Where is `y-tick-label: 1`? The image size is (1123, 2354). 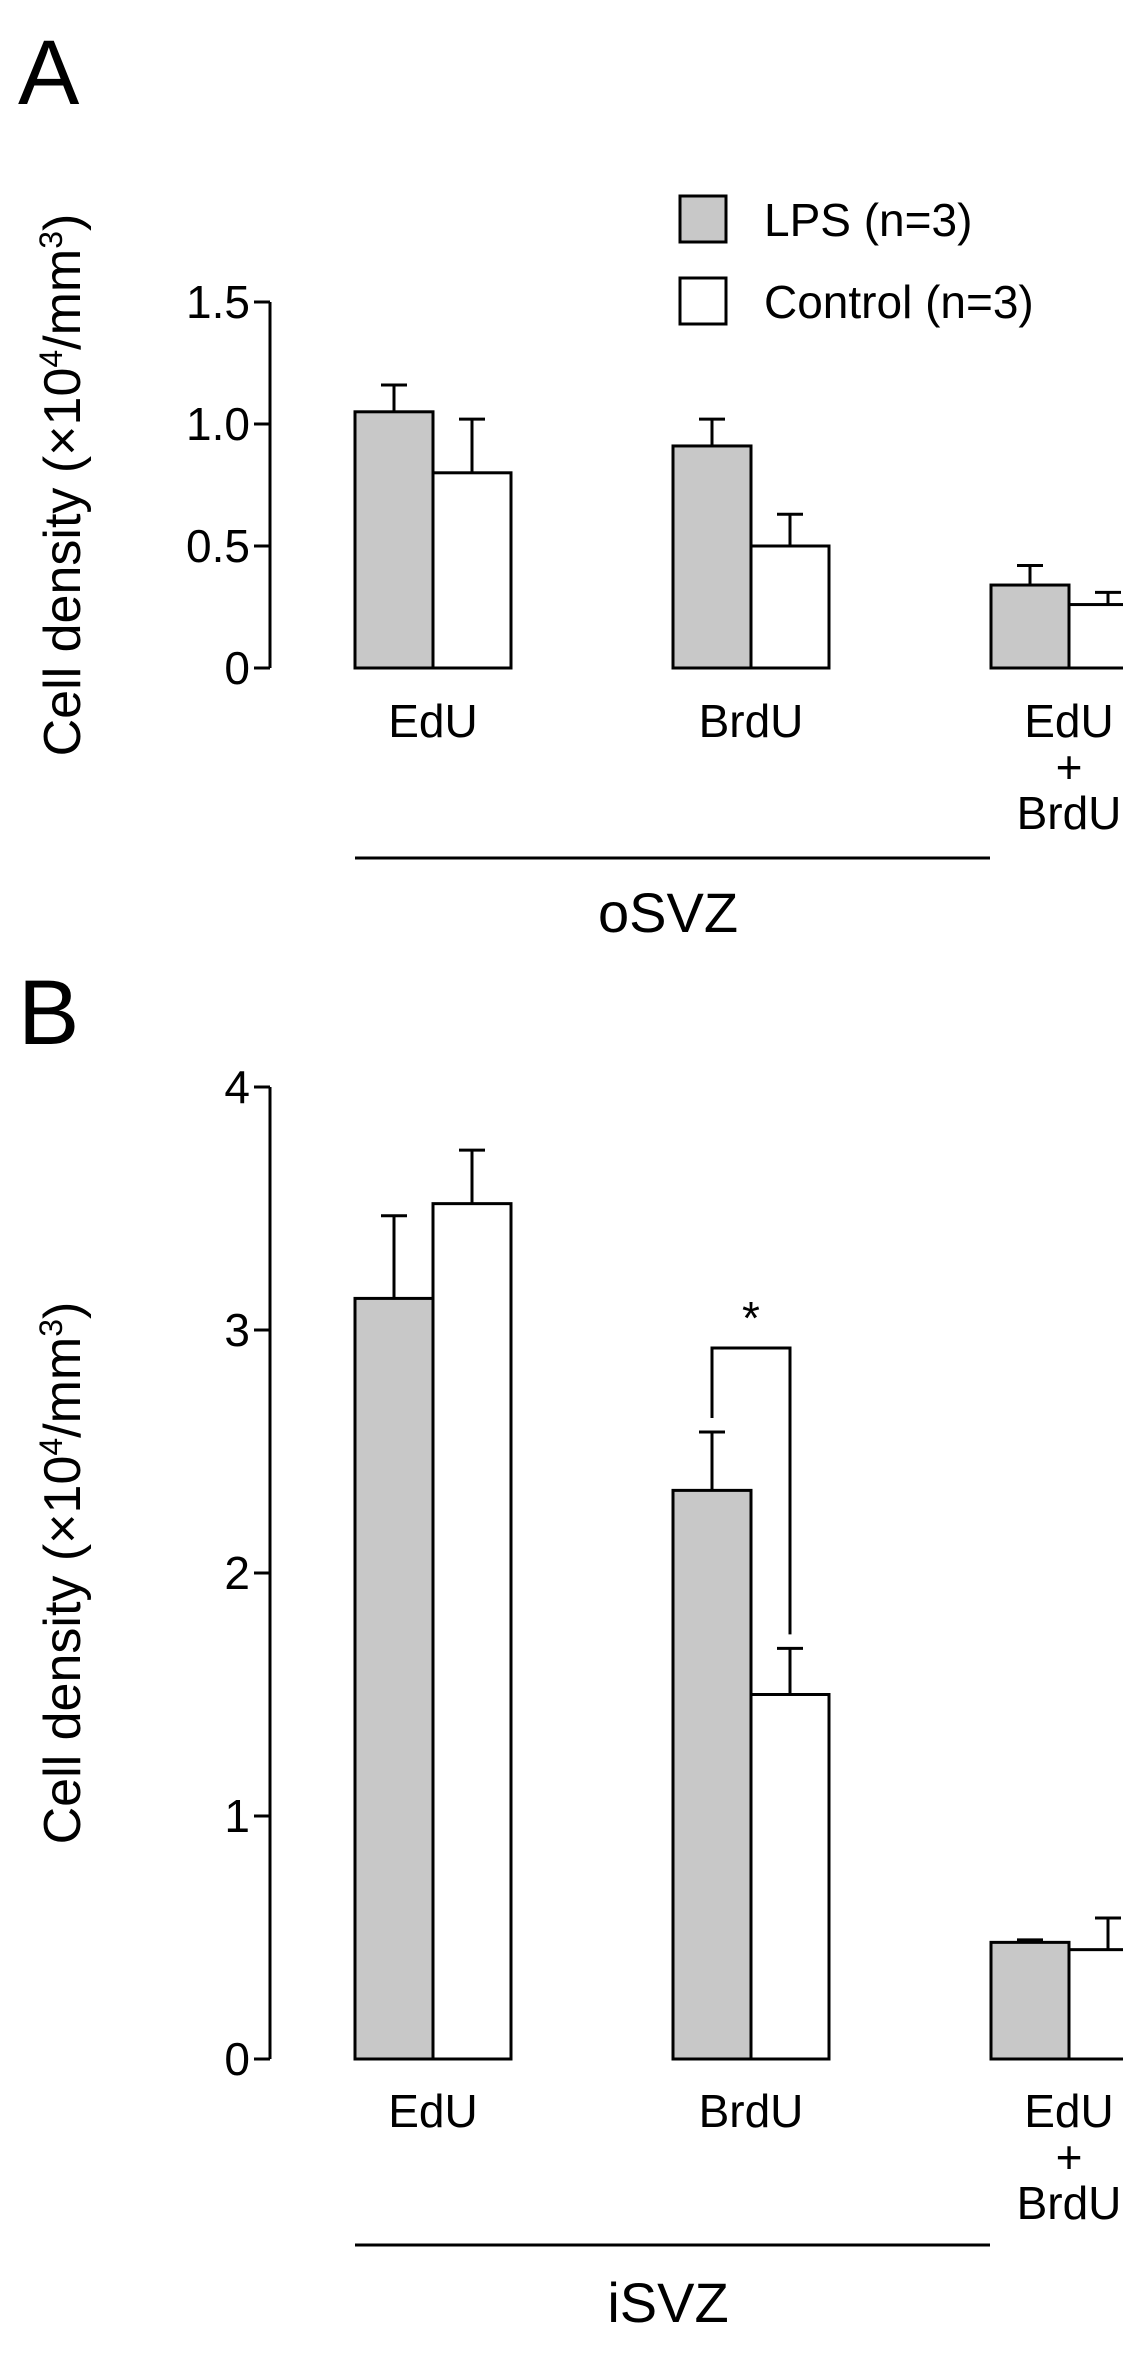 y-tick-label: 1 is located at coordinates (237, 1816).